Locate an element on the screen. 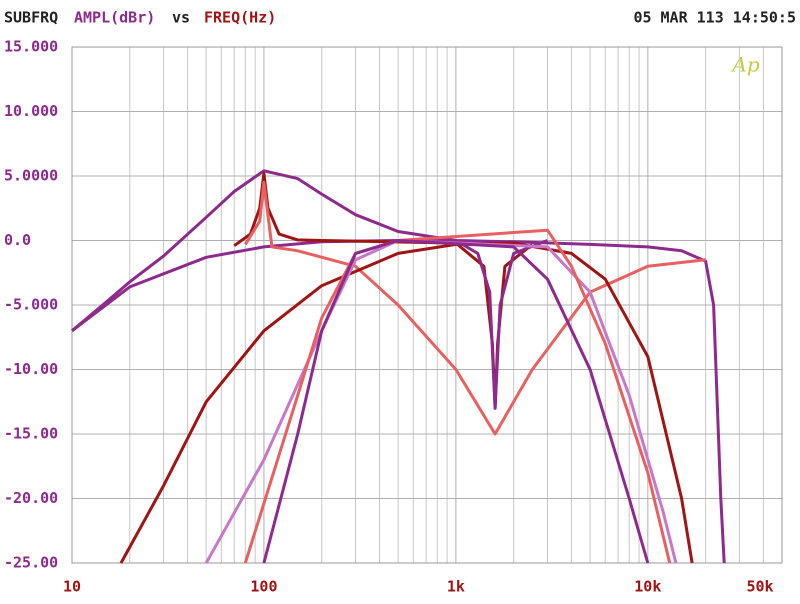  x-tick-label: 50k is located at coordinates (759, 587).